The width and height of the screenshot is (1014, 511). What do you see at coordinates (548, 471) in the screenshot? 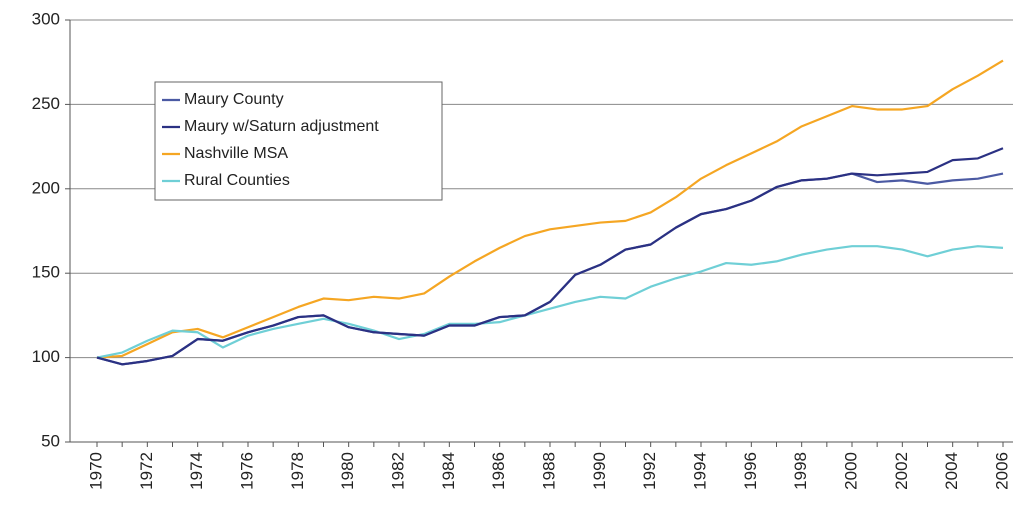
I see `x-tick-label: 1988` at bounding box center [548, 471].